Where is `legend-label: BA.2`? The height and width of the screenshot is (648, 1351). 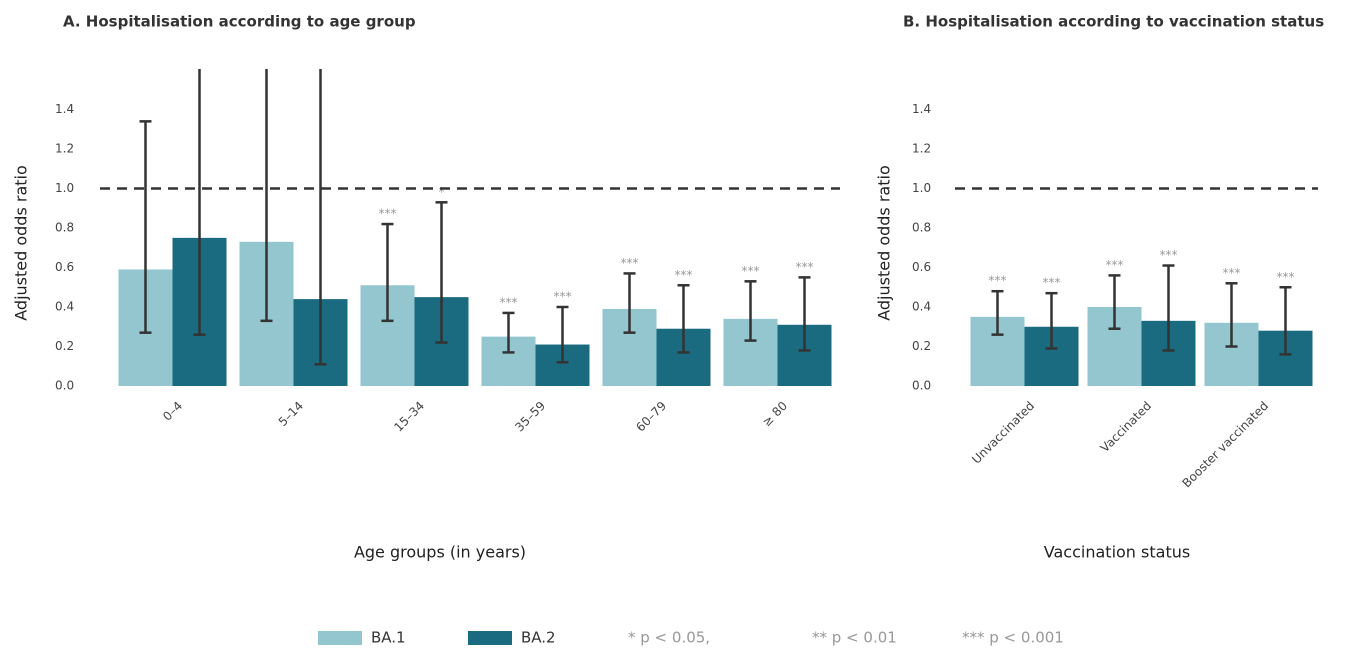
legend-label: BA.2 is located at coordinates (538, 638).